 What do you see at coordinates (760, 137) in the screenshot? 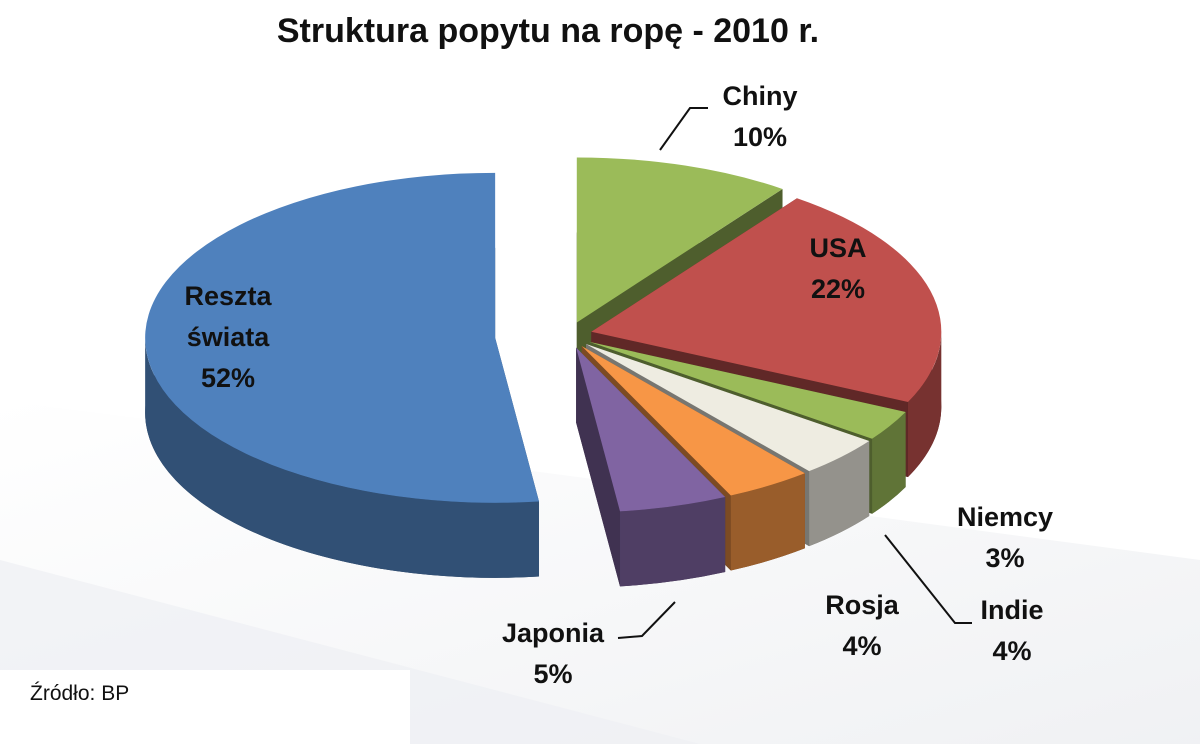
I see `value-label: 10%` at bounding box center [760, 137].